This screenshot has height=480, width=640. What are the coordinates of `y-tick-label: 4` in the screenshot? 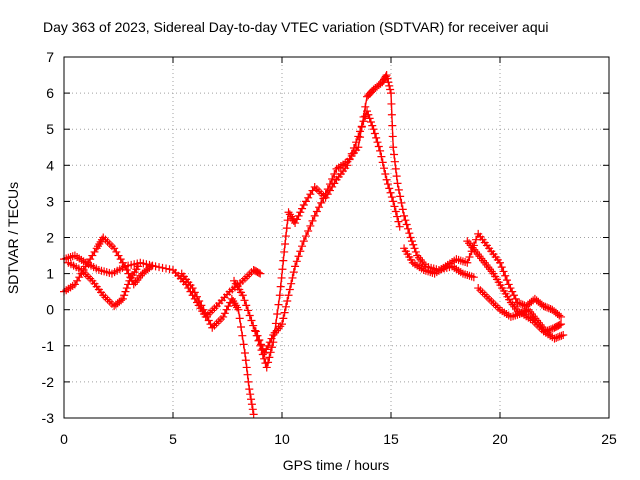 It's located at (50, 165).